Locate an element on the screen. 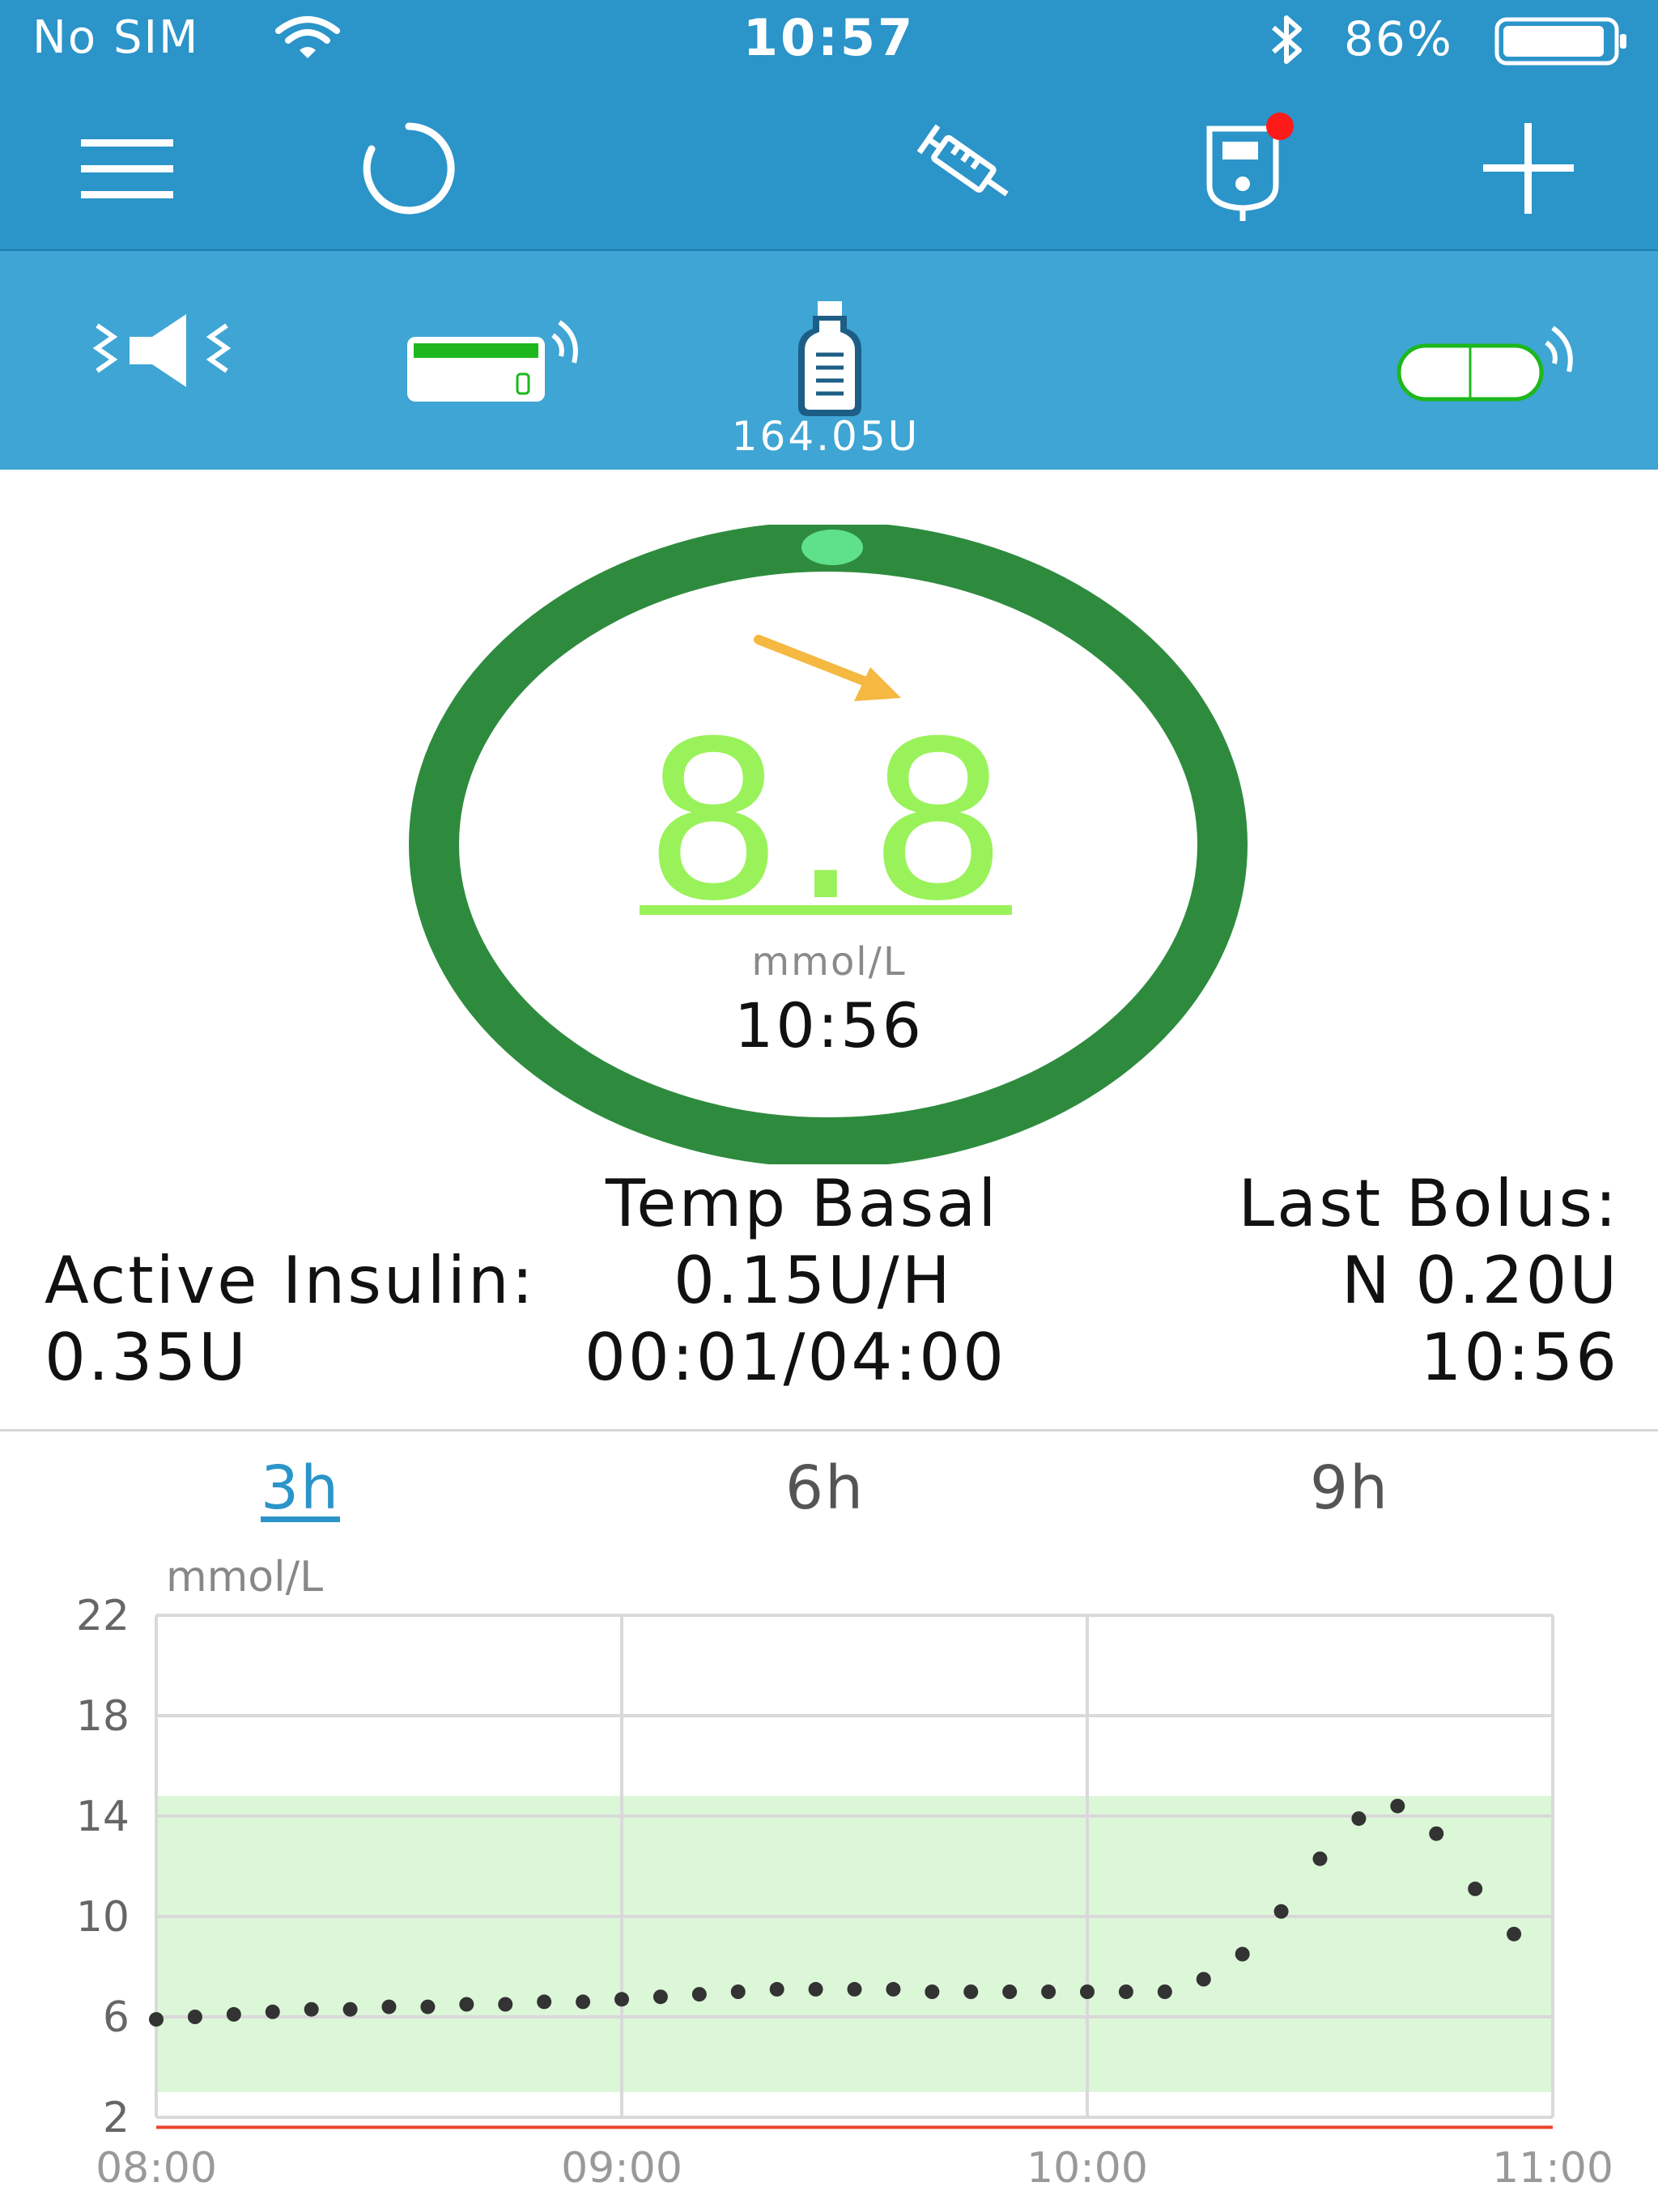 Image resolution: width=1658 pixels, height=2212 pixels. glucose-ring is located at coordinates (828, 844).